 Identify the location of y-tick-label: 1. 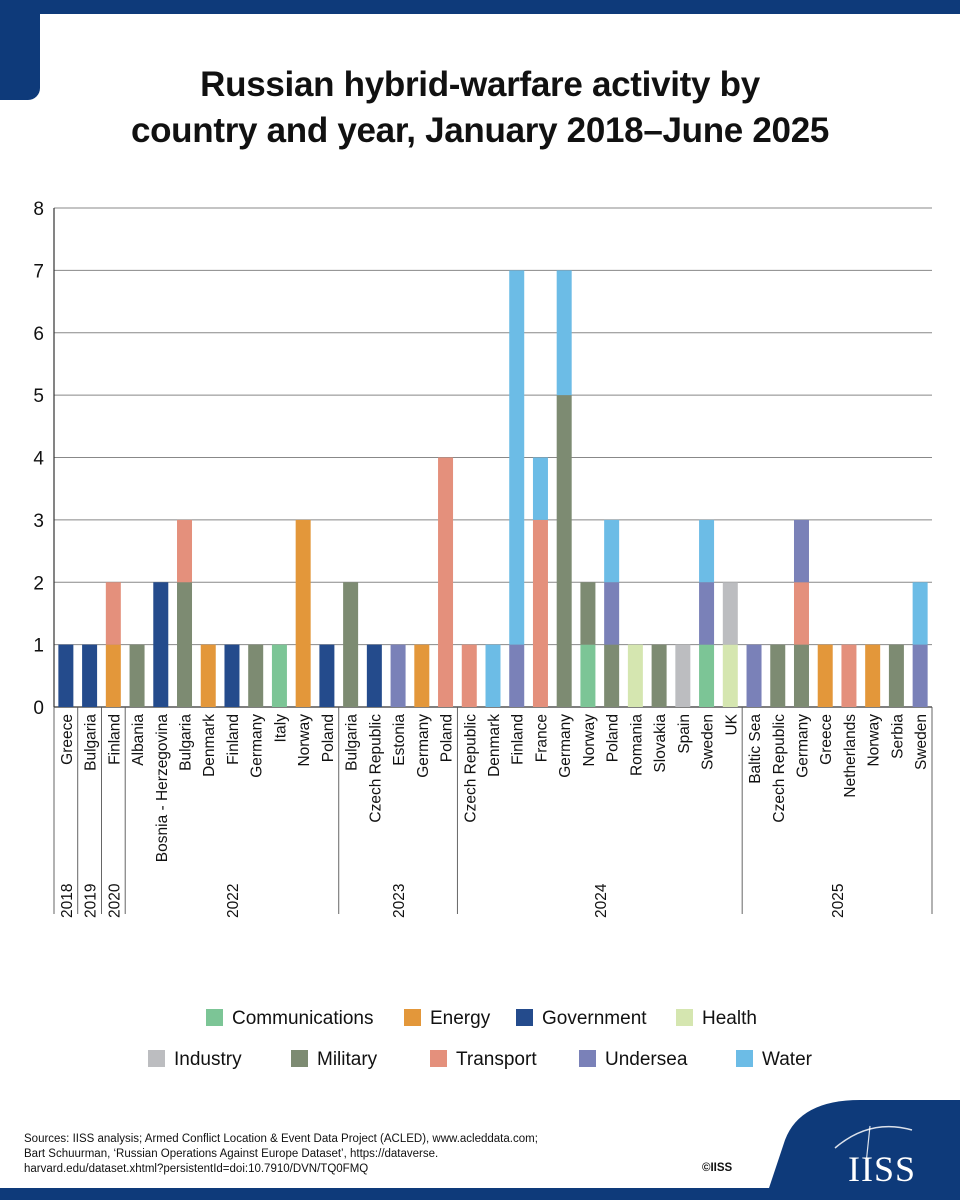
(38, 646).